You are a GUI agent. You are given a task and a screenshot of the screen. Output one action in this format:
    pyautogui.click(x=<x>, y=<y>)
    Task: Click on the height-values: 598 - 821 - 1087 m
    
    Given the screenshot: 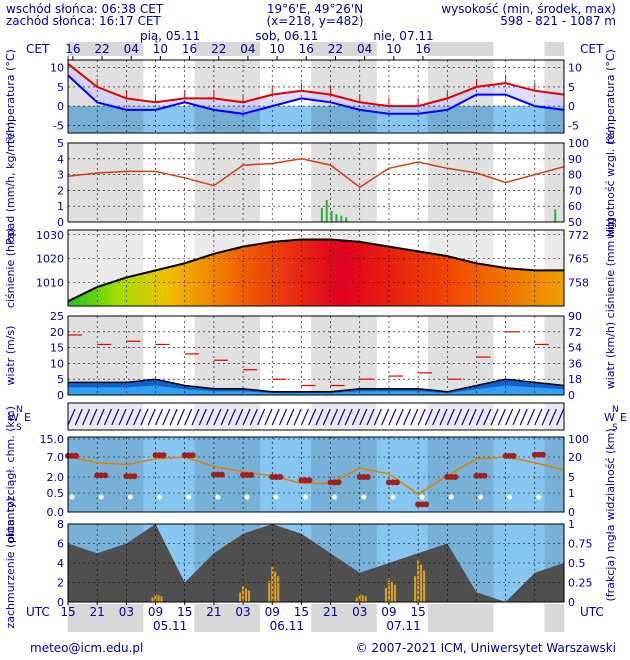 What is the action you would take?
    pyautogui.click(x=558, y=21)
    